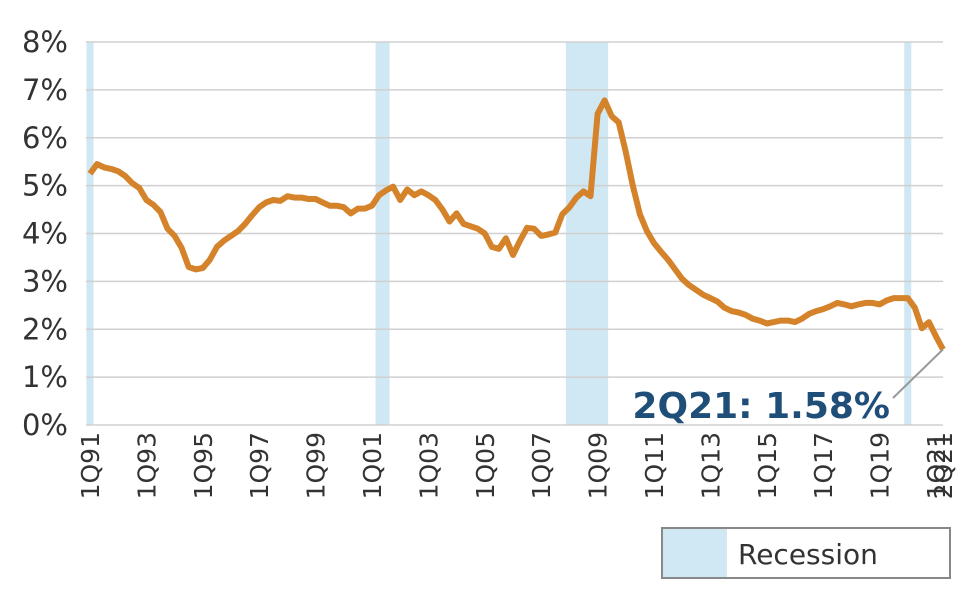  I want to click on legend-label: Recession, so click(808, 554).